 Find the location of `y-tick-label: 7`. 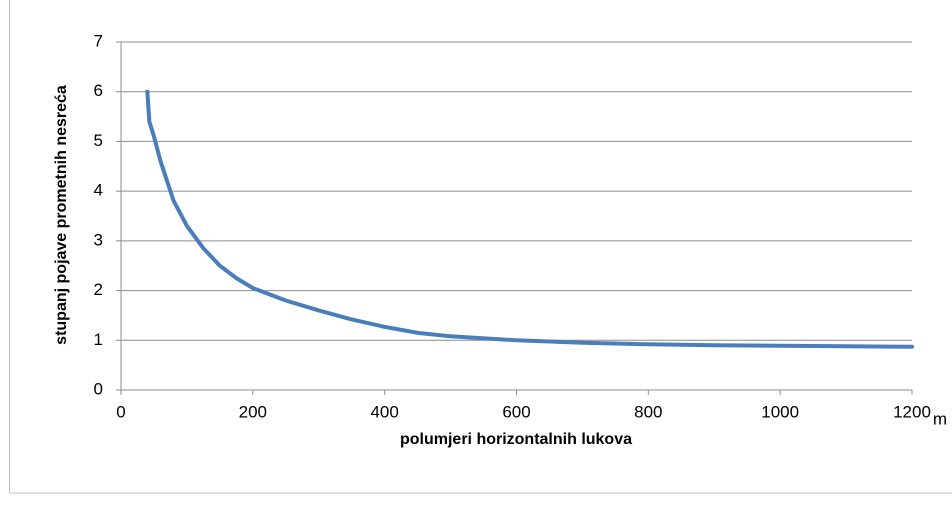

y-tick-label: 7 is located at coordinates (98, 40).